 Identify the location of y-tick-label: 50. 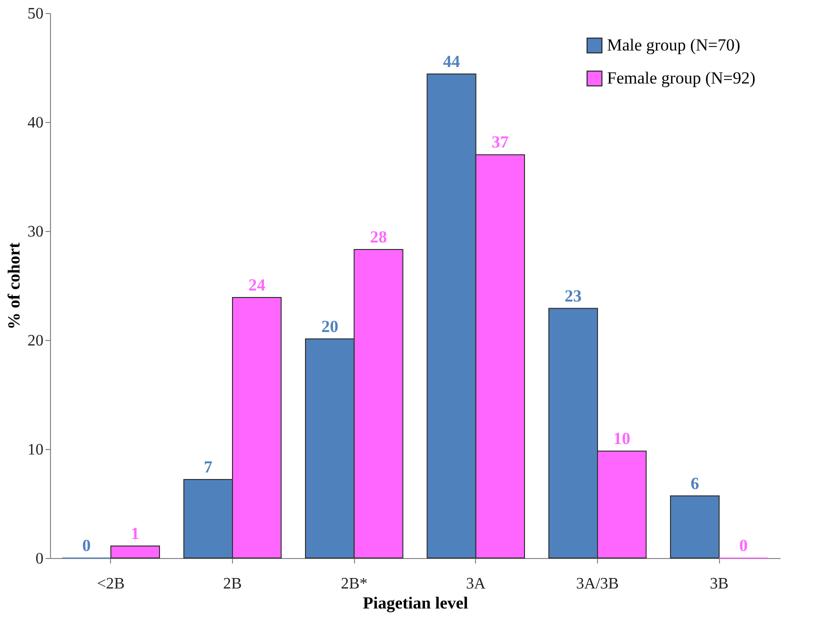
(36, 14).